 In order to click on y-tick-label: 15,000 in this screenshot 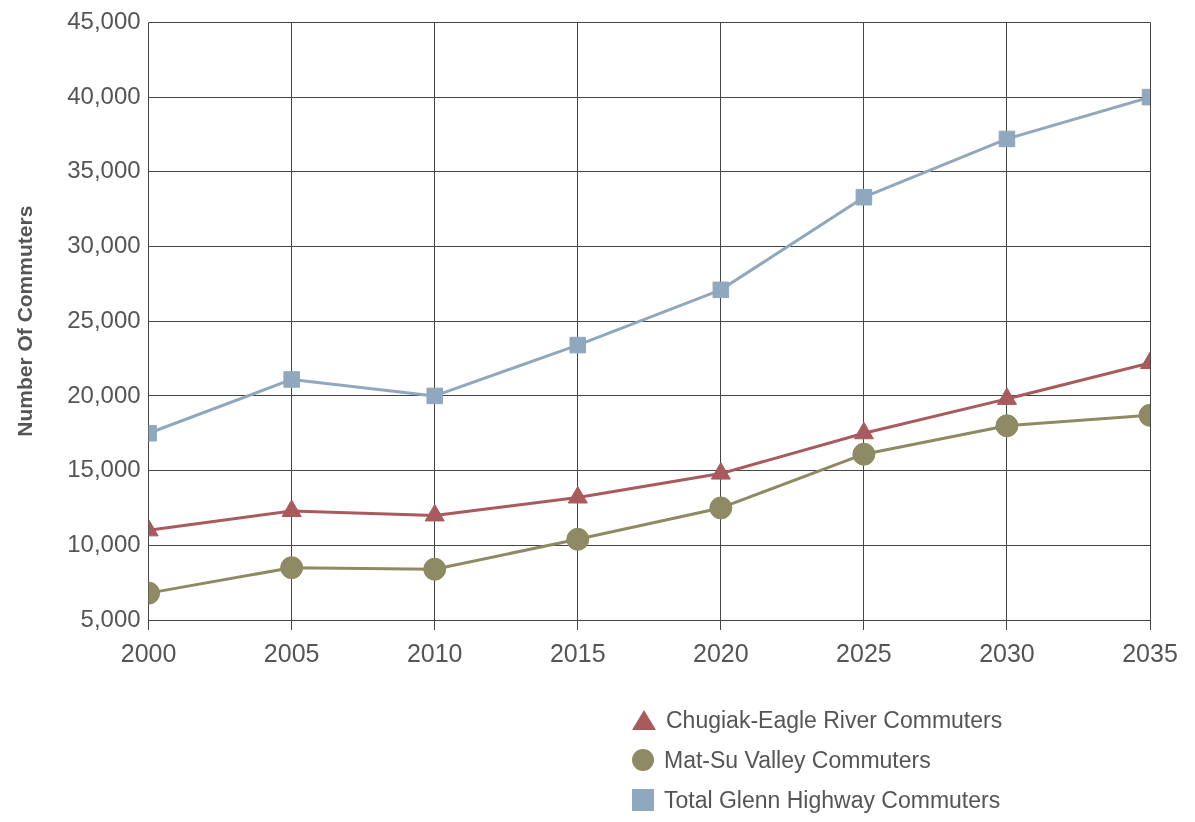, I will do `click(104, 469)`.